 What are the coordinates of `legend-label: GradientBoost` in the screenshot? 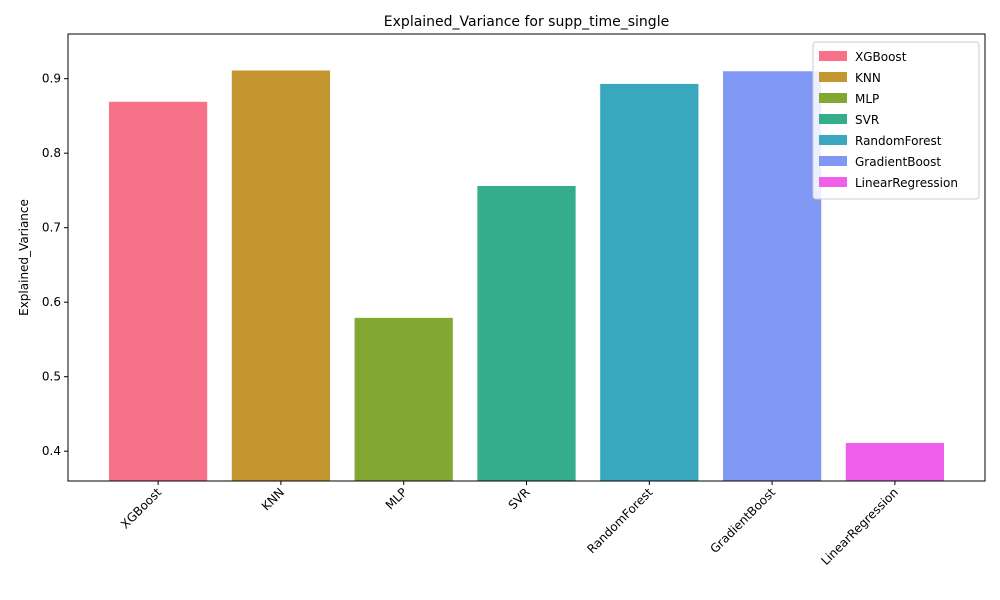 It's located at (898, 162).